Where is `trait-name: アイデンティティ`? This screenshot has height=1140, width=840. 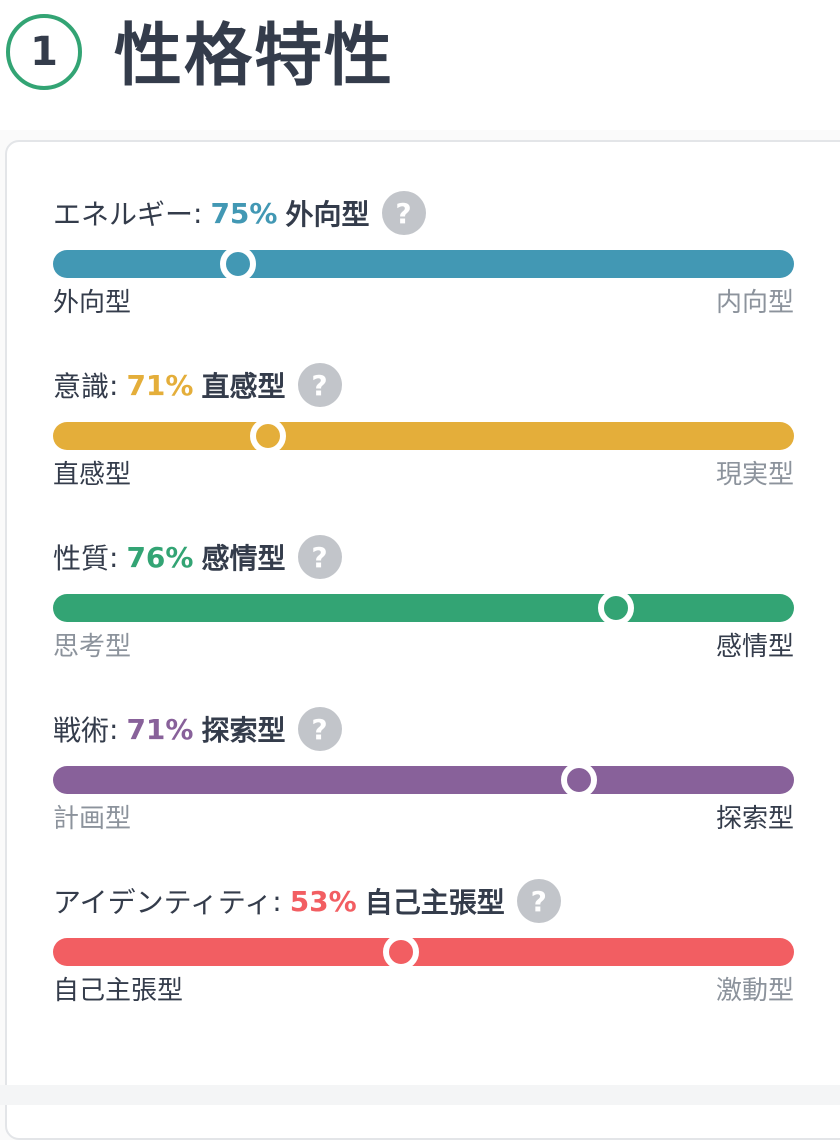
trait-name: アイデンティティ is located at coordinates (163, 902).